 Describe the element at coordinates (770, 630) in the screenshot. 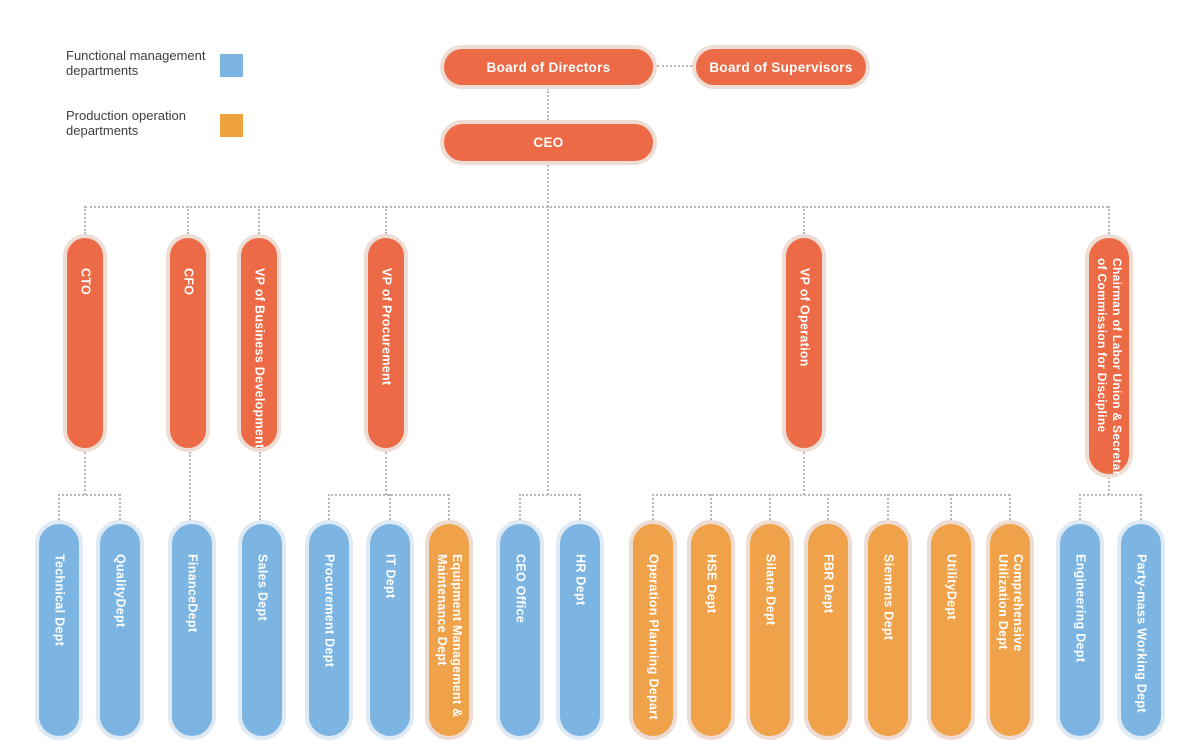

I see `node-silane-dept: Silane Dept` at that location.